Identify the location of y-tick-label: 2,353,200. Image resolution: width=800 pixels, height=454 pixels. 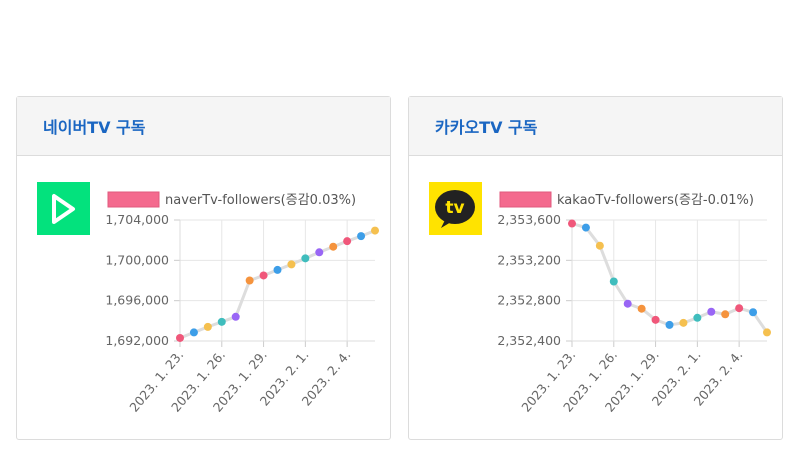
(529, 259).